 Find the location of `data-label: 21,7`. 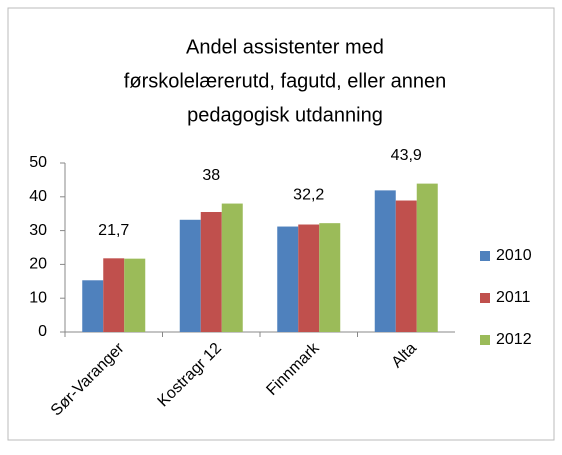

data-label: 21,7 is located at coordinates (113, 230).